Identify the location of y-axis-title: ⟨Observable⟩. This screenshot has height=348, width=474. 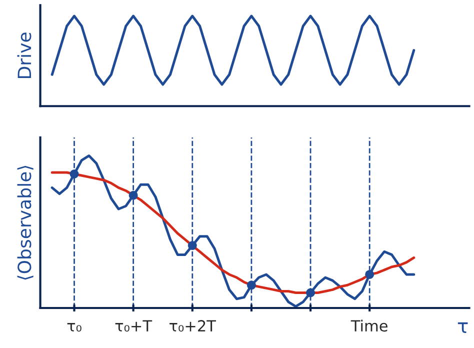
(25, 223).